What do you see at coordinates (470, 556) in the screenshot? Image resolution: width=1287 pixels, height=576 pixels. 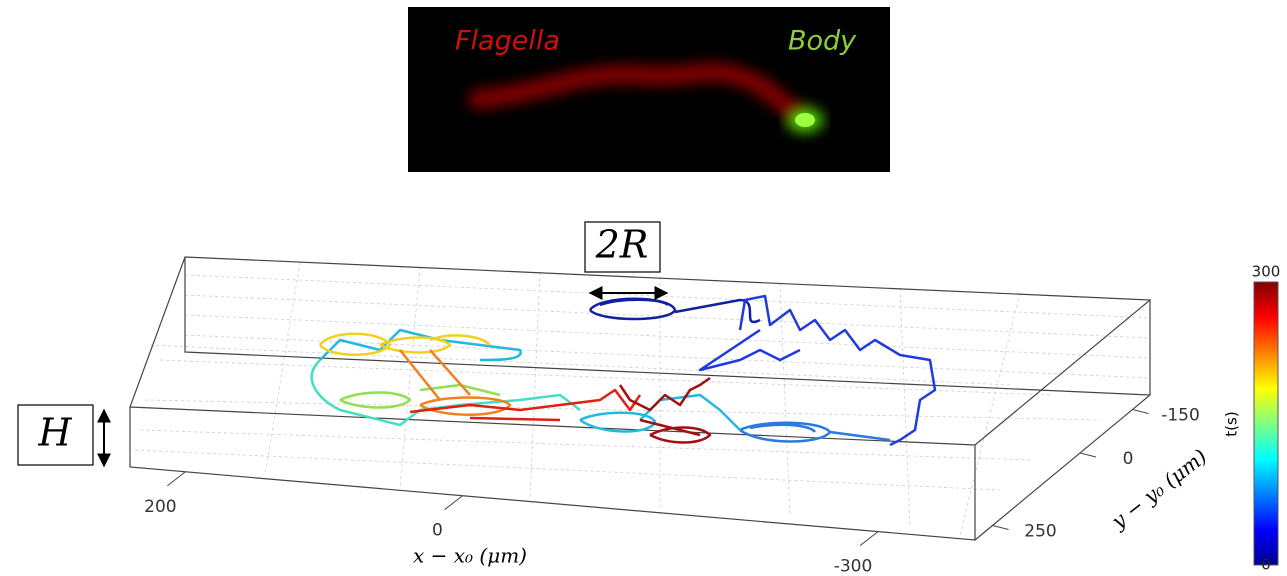 I see `x-axis-label: x − x₀ (μm)` at bounding box center [470, 556].